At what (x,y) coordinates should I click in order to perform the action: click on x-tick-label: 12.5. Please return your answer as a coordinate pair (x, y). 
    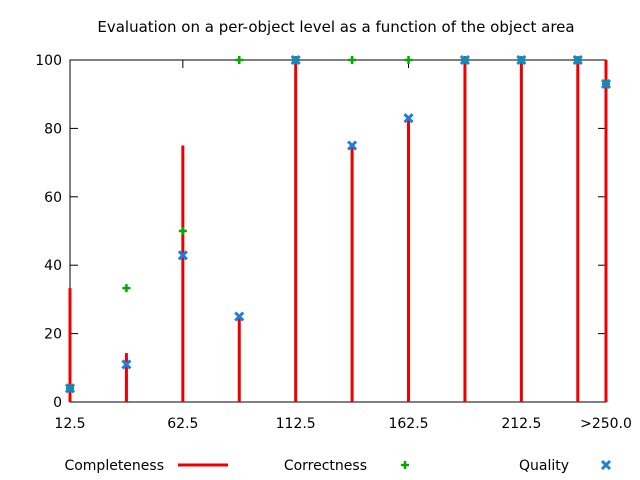
    Looking at the image, I should click on (69, 424).